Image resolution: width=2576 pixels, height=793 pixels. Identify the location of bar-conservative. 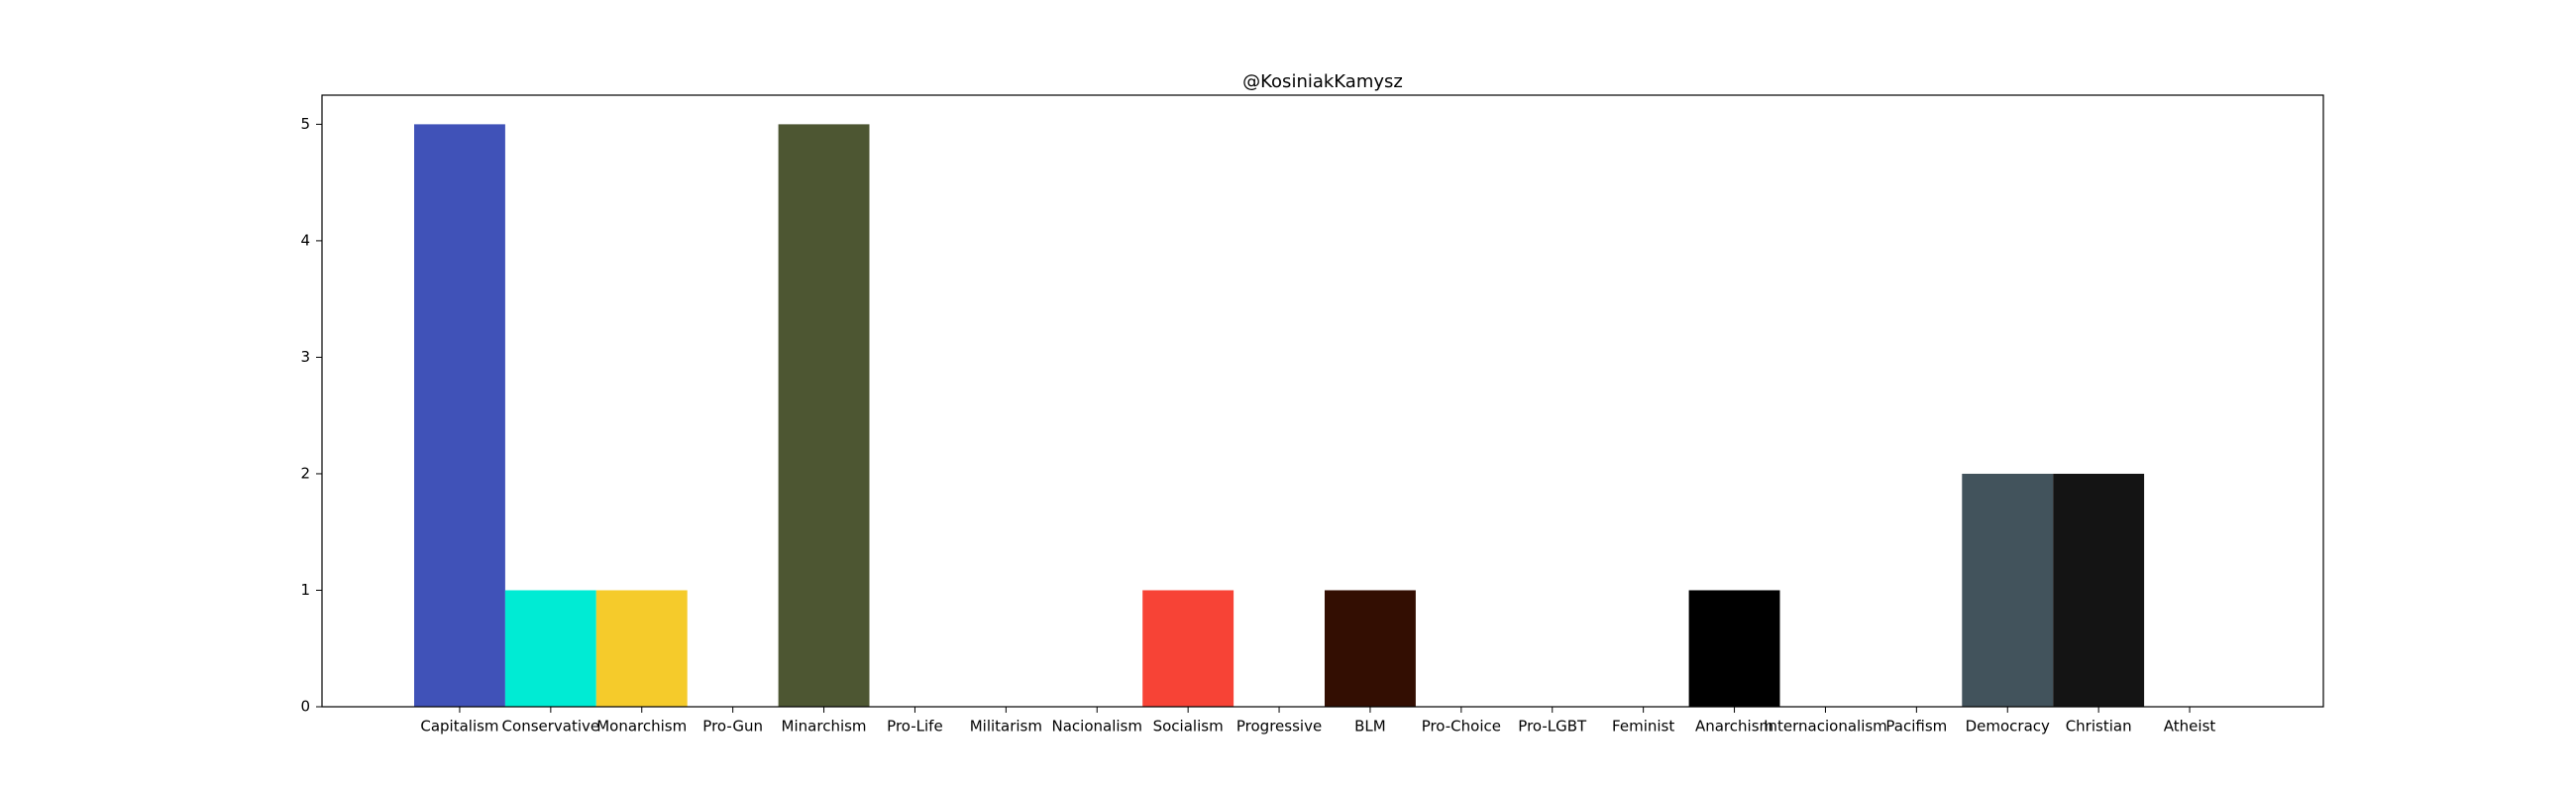
(550, 648).